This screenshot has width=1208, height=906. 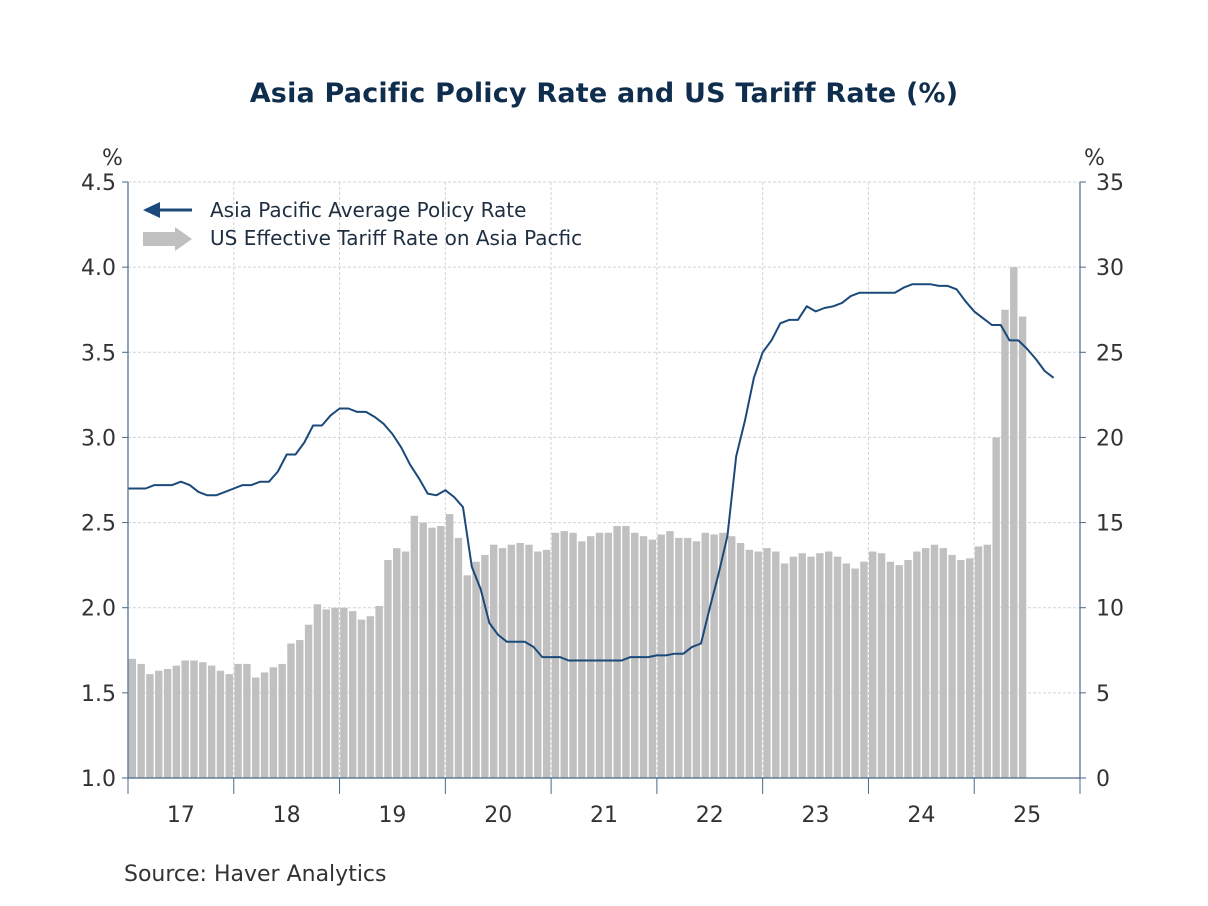 I want to click on left-axis-tick-label: 4.0, so click(x=98, y=268).